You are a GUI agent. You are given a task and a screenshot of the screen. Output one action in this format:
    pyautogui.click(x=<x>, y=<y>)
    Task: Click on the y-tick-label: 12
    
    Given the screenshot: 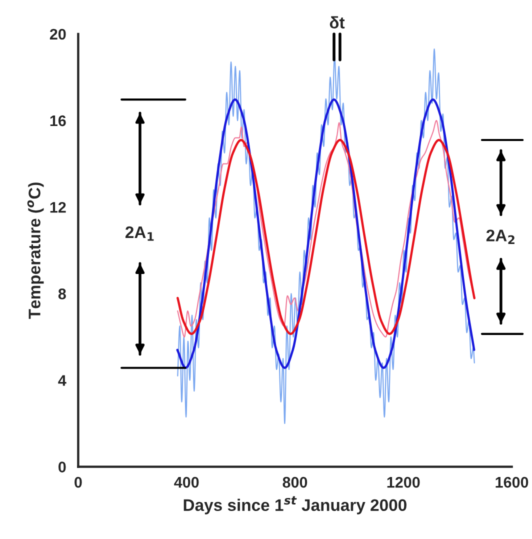 What is the action you would take?
    pyautogui.click(x=58, y=207)
    